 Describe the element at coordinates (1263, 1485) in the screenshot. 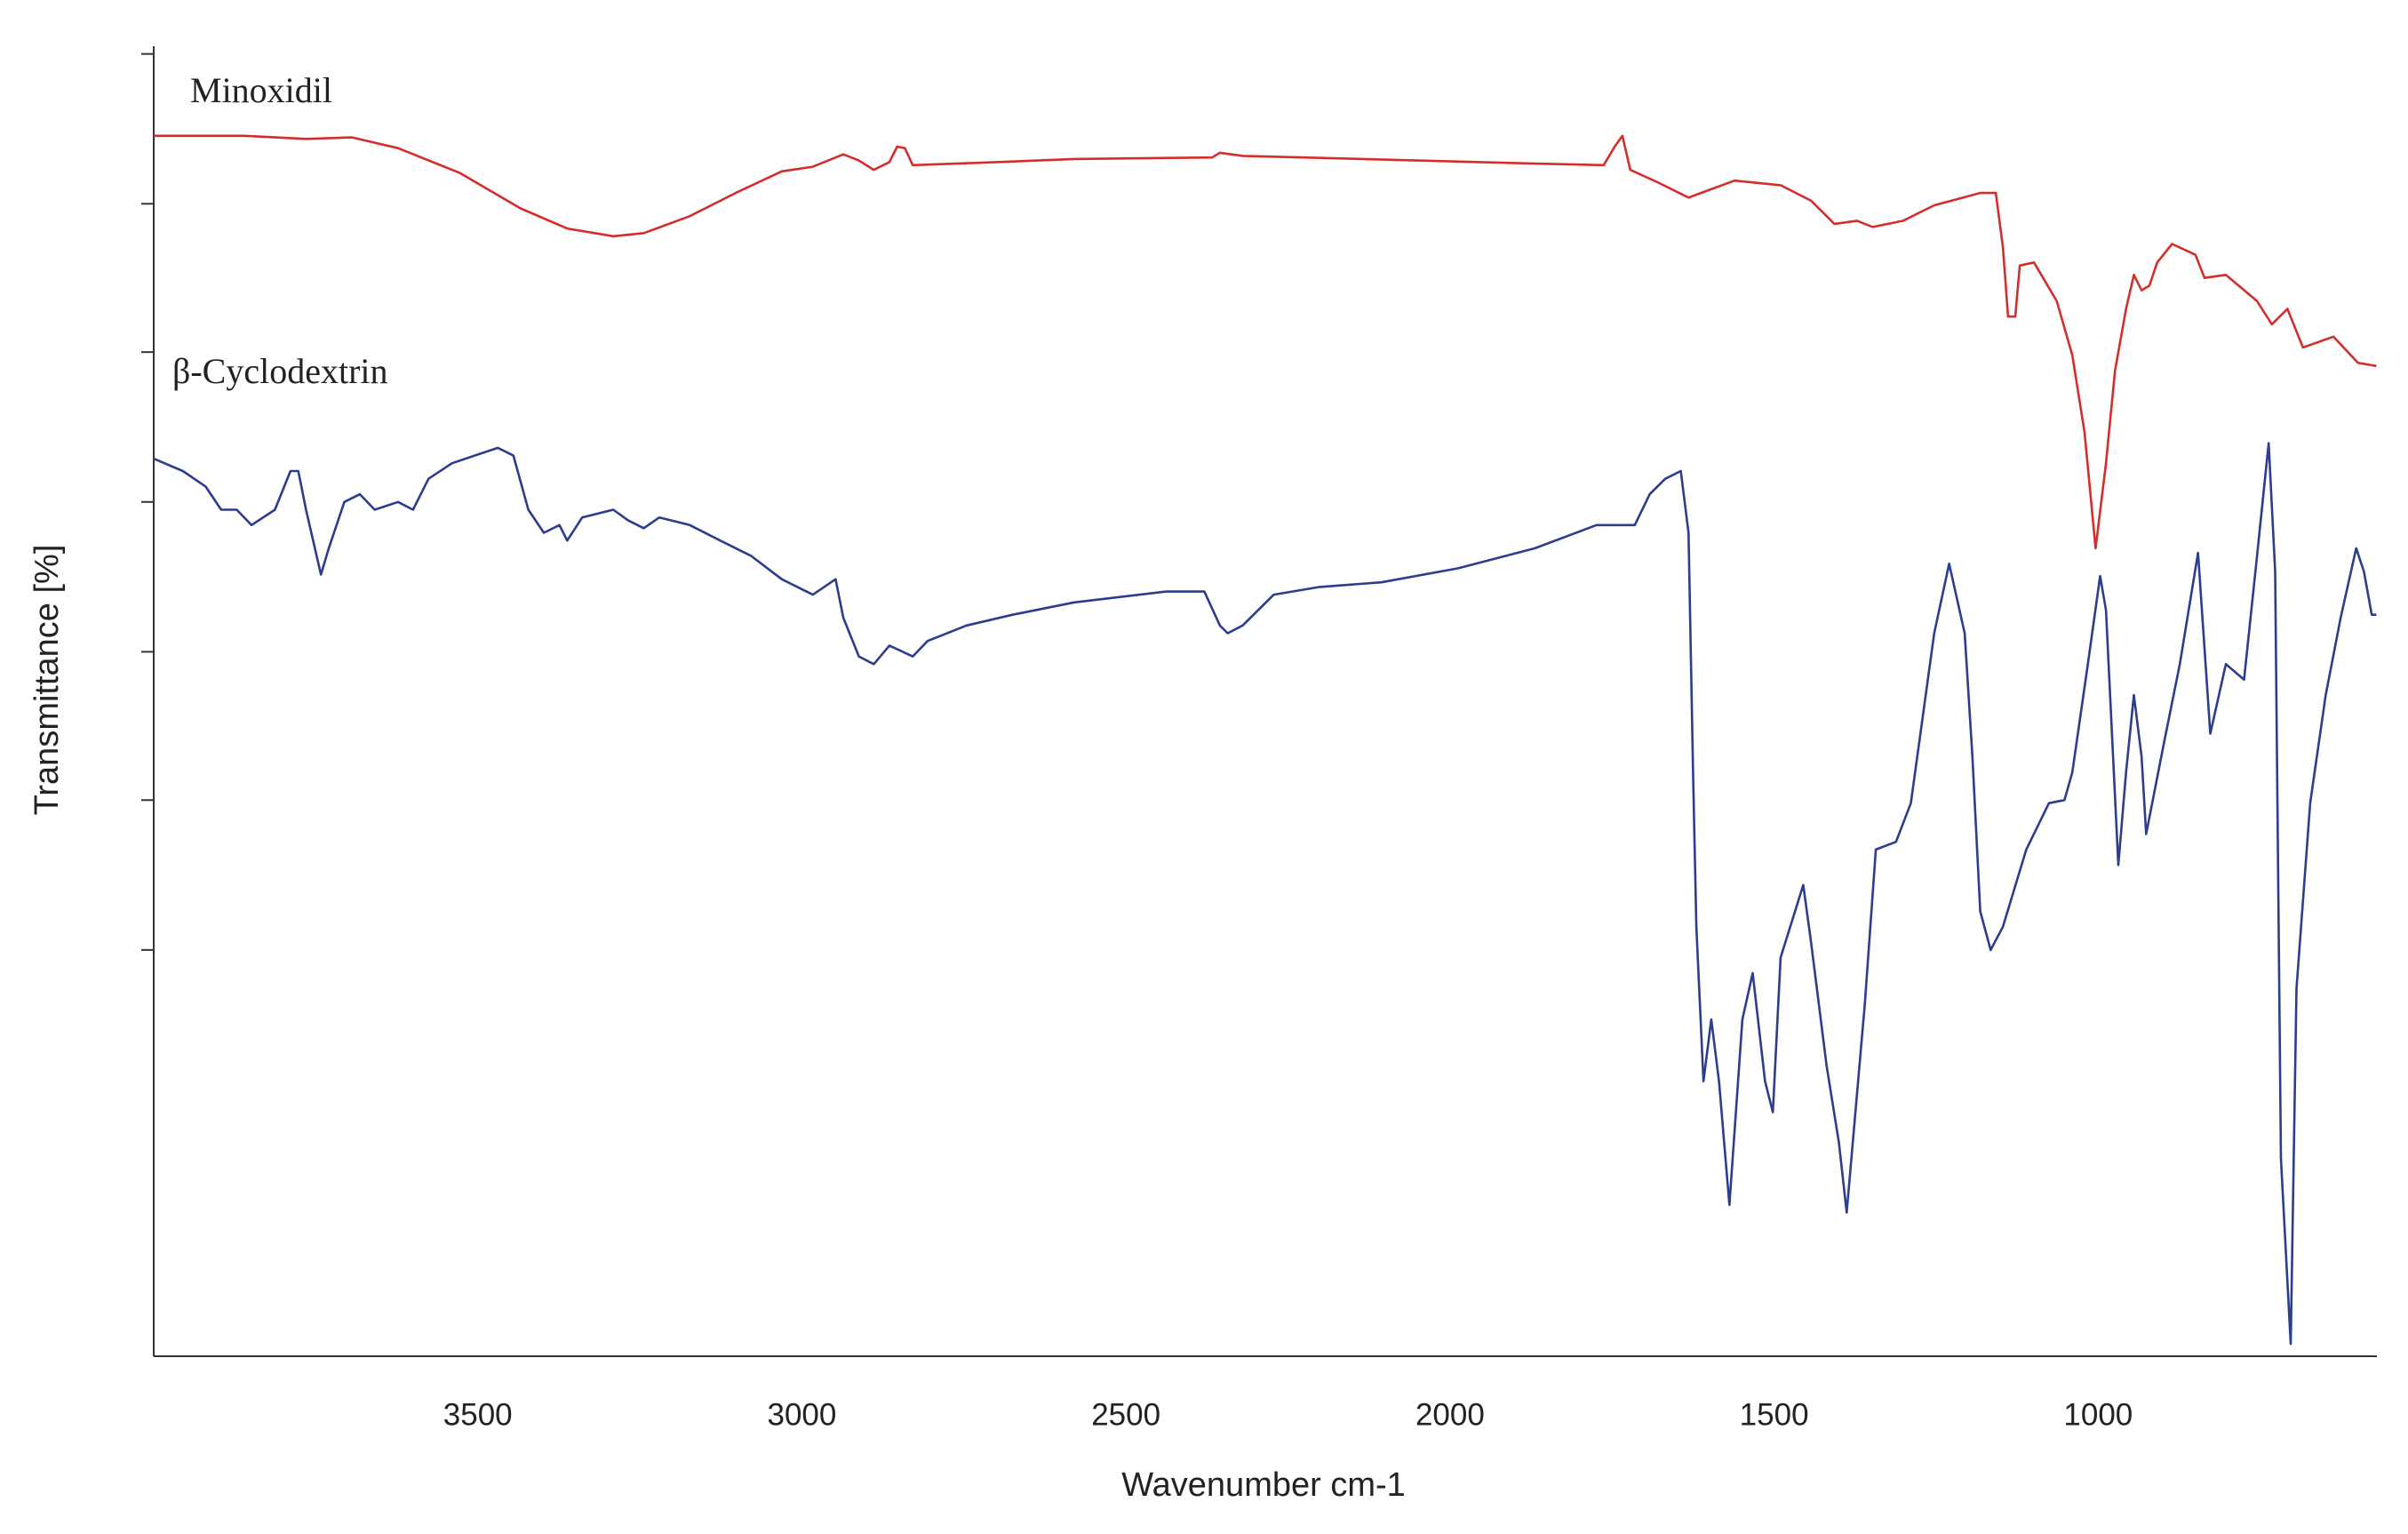

I see `x-axis-title: Wavenumber cm-1` at that location.